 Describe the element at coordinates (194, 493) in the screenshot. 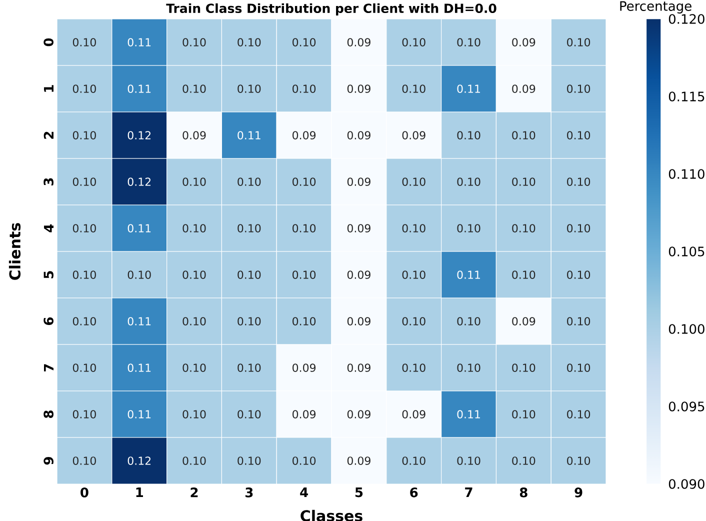

I see `x-tick-label: 2` at that location.